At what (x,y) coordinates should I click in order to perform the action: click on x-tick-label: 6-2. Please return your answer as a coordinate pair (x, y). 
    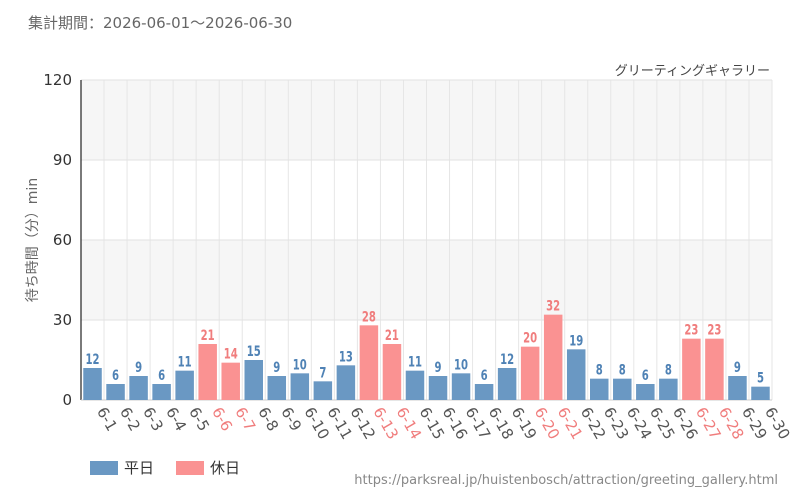
    Looking at the image, I should click on (130, 419).